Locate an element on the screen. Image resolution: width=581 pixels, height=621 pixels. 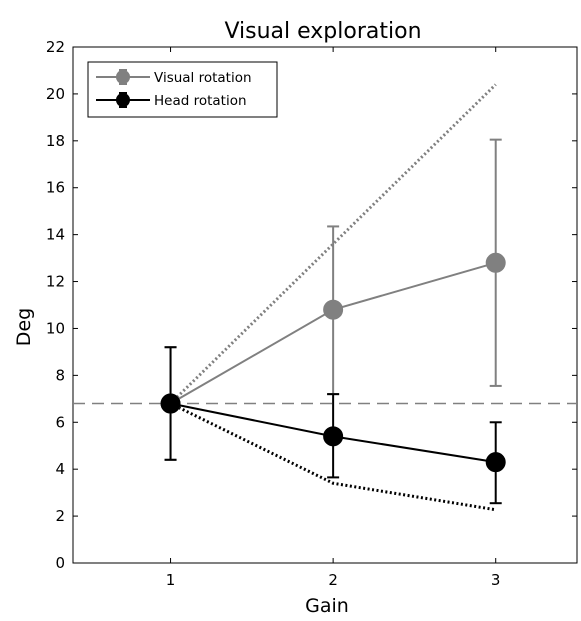
x-tick-label: 2 is located at coordinates (333, 580).